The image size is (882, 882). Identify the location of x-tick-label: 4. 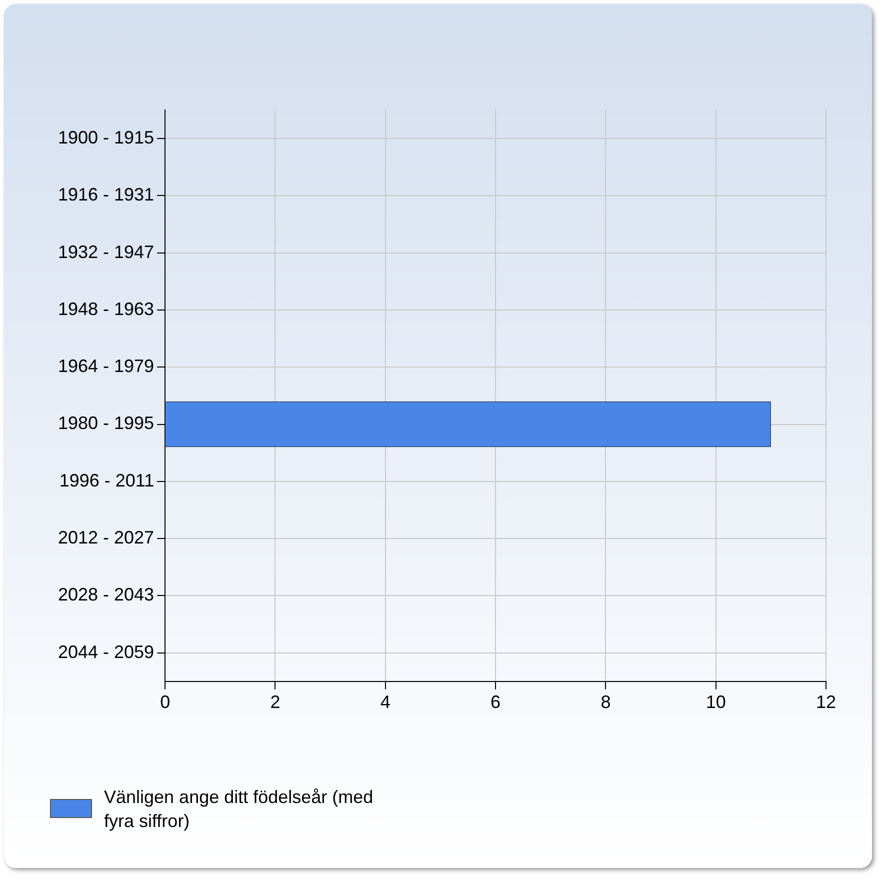
(385, 702).